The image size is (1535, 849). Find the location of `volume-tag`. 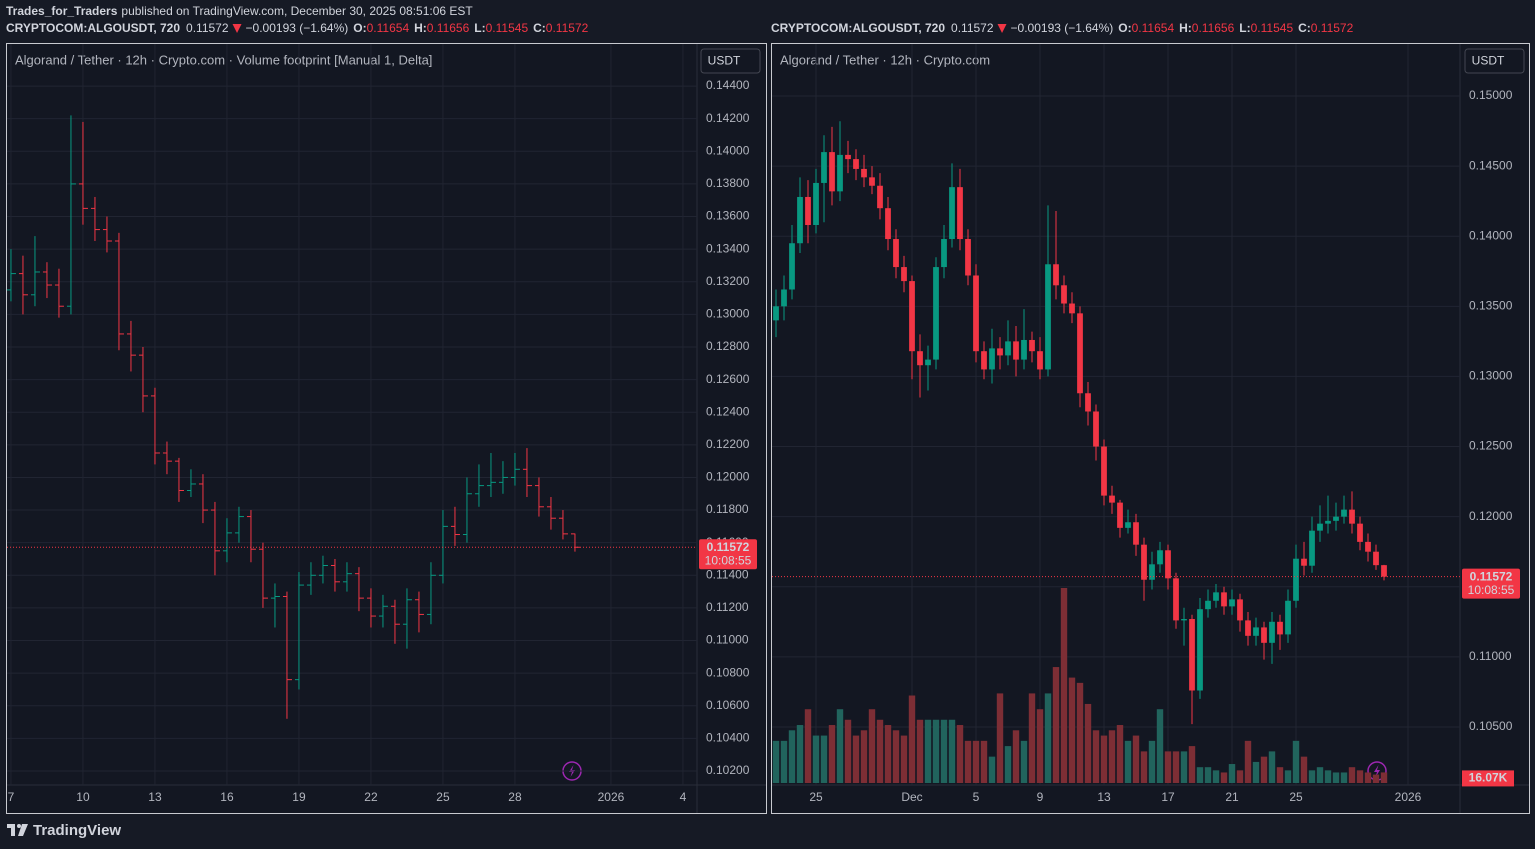

volume-tag is located at coordinates (1488, 778).